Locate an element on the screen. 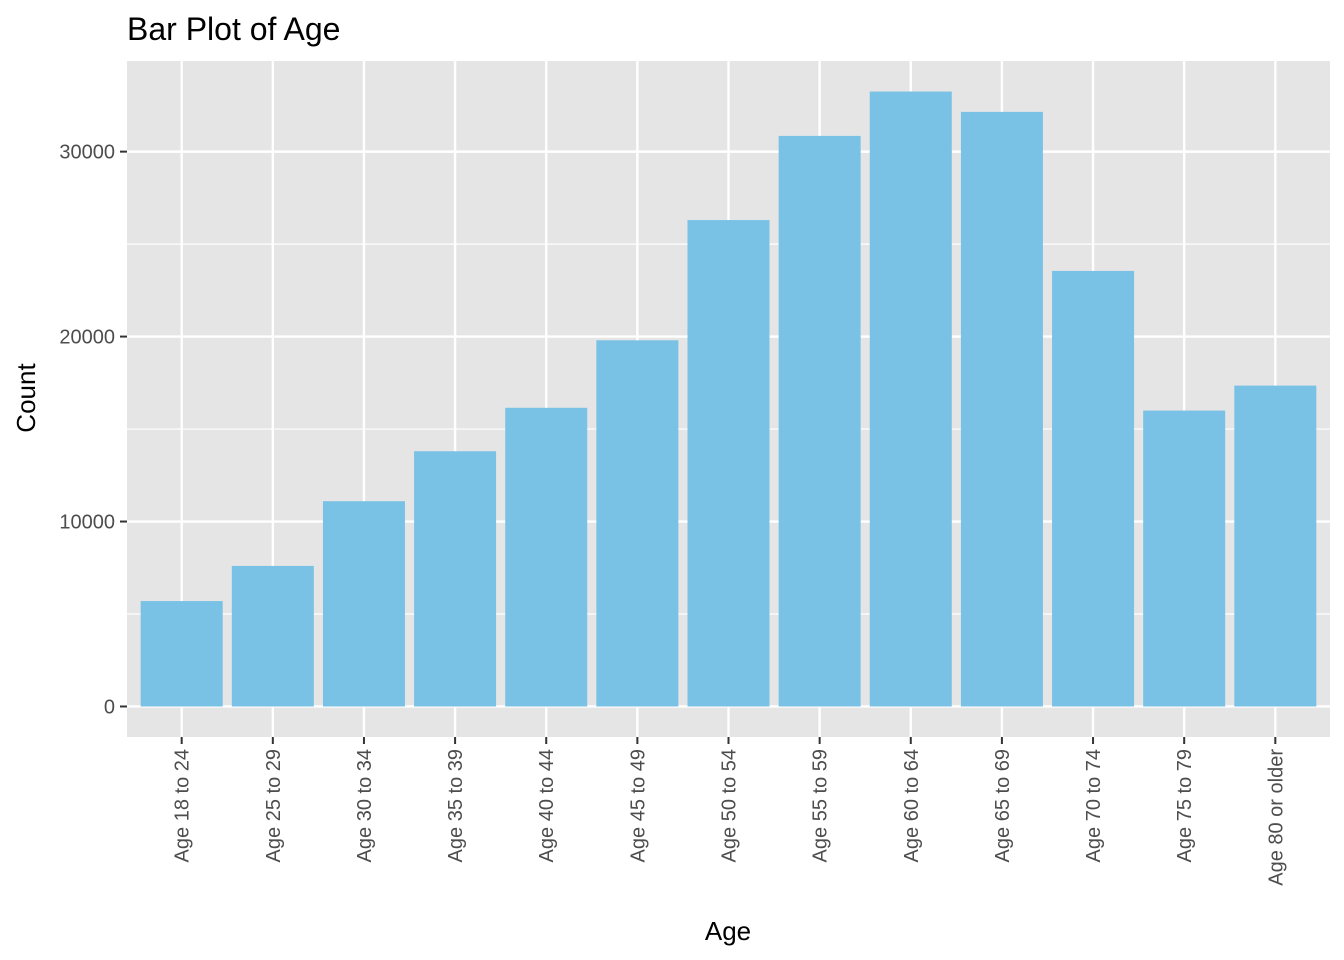 The image size is (1344, 960). x-tick-label: Age 18 to 24 is located at coordinates (183, 805).